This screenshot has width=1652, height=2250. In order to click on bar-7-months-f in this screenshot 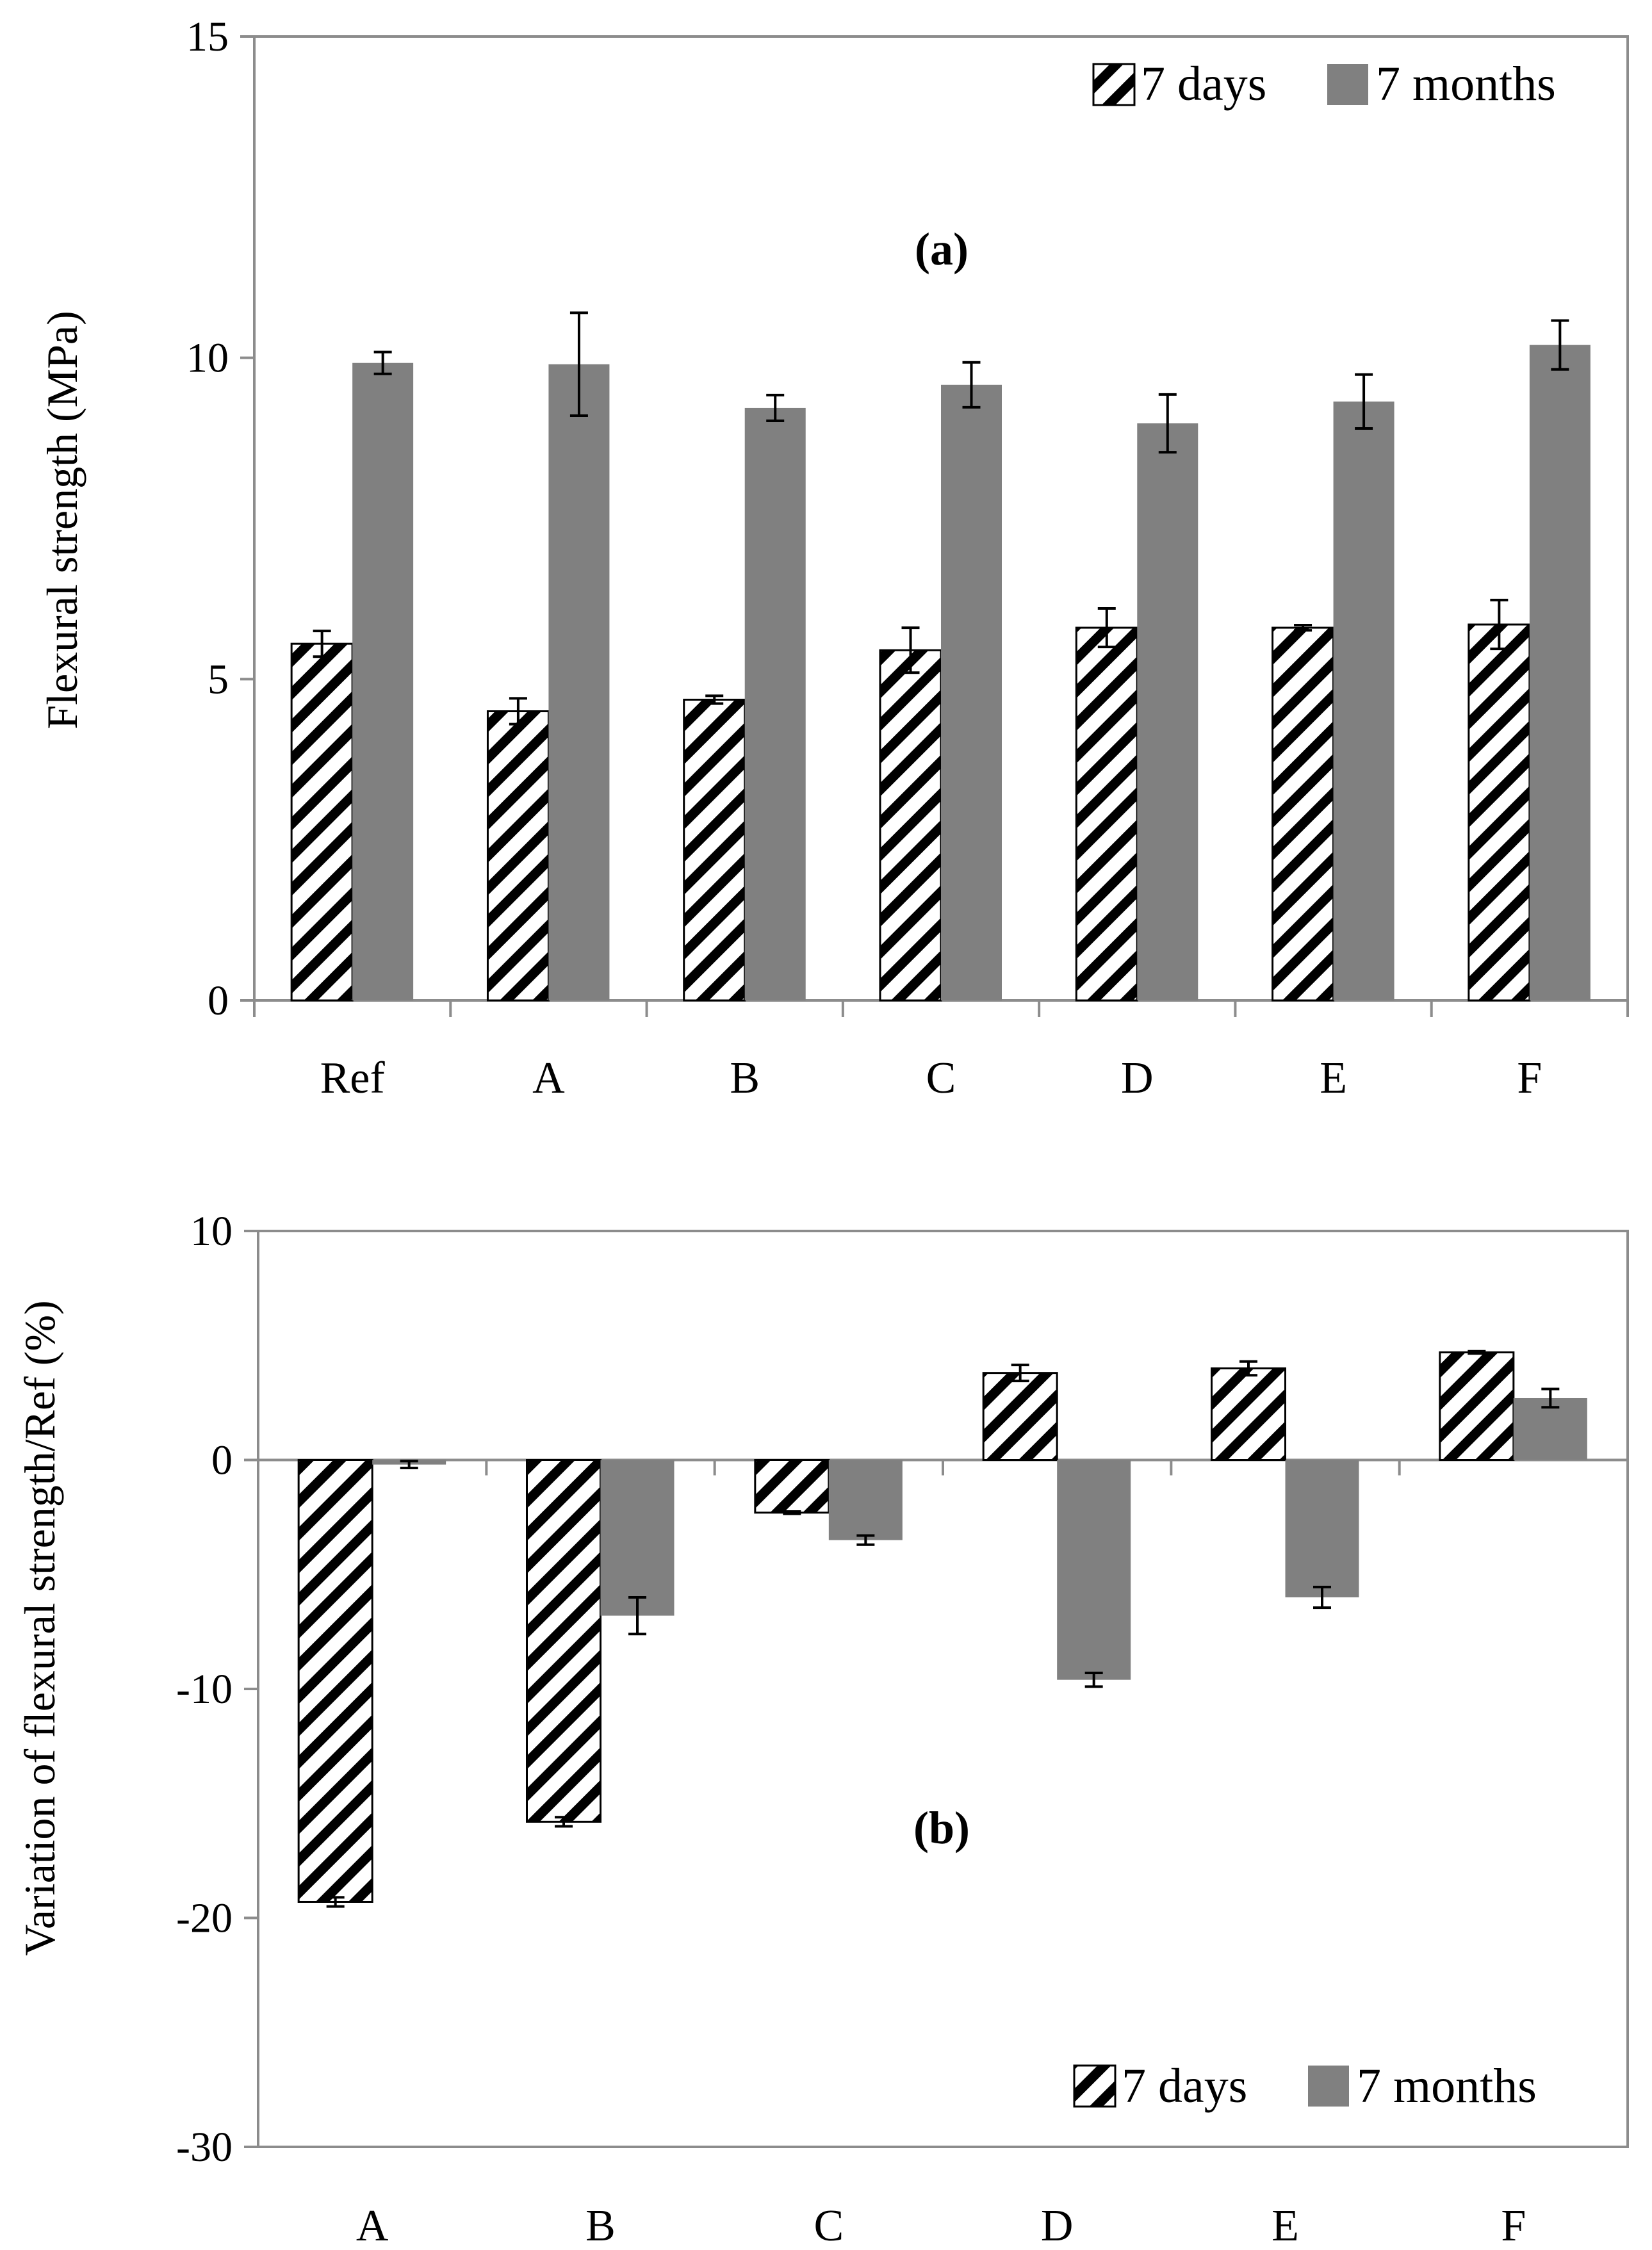, I will do `click(1560, 672)`.